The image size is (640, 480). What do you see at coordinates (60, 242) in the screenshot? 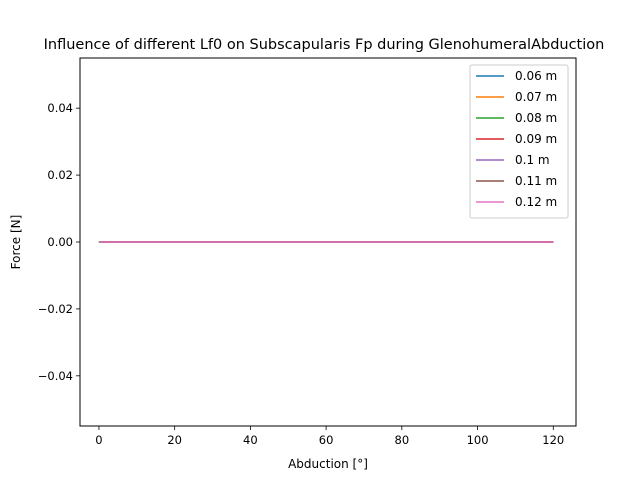
I see `y-tick-label: 0.00` at bounding box center [60, 242].